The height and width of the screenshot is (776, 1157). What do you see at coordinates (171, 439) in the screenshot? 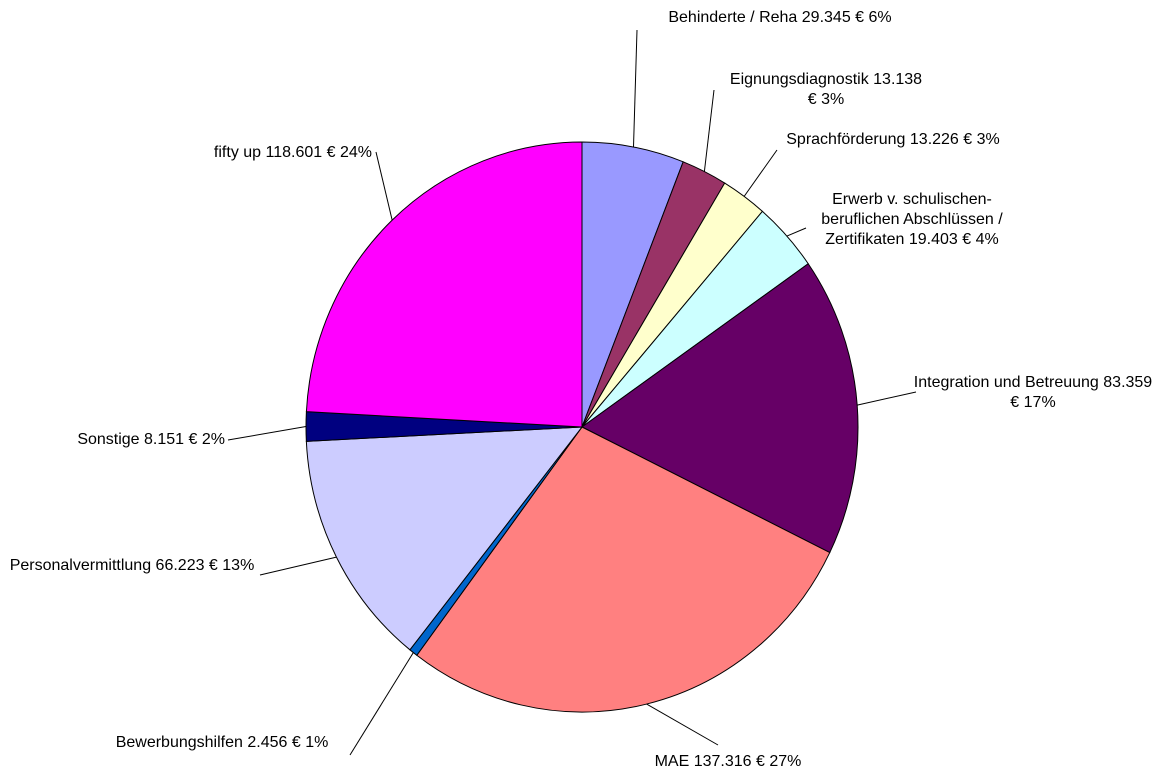
I see `value-label: 8.151 €` at bounding box center [171, 439].